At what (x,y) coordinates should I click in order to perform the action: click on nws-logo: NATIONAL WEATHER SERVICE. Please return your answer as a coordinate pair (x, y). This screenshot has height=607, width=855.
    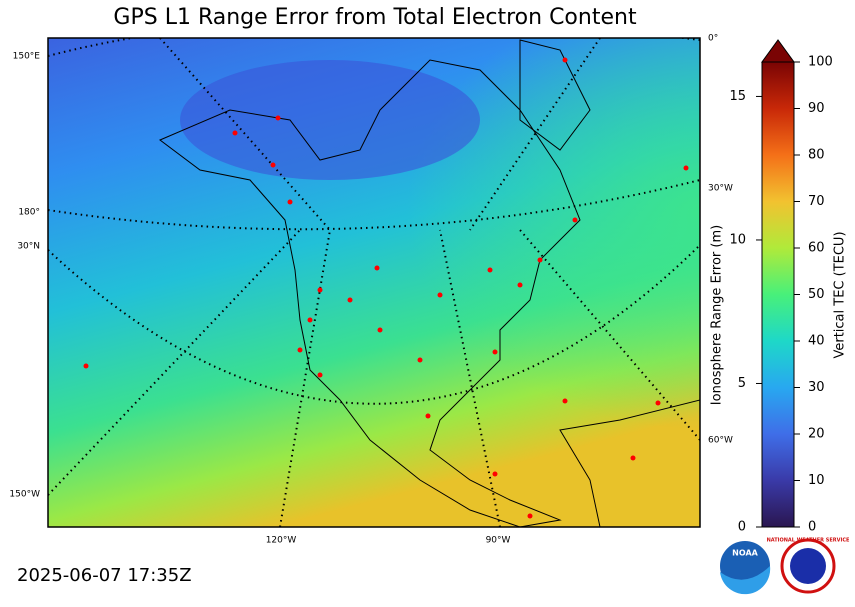
    Looking at the image, I should click on (808, 566).